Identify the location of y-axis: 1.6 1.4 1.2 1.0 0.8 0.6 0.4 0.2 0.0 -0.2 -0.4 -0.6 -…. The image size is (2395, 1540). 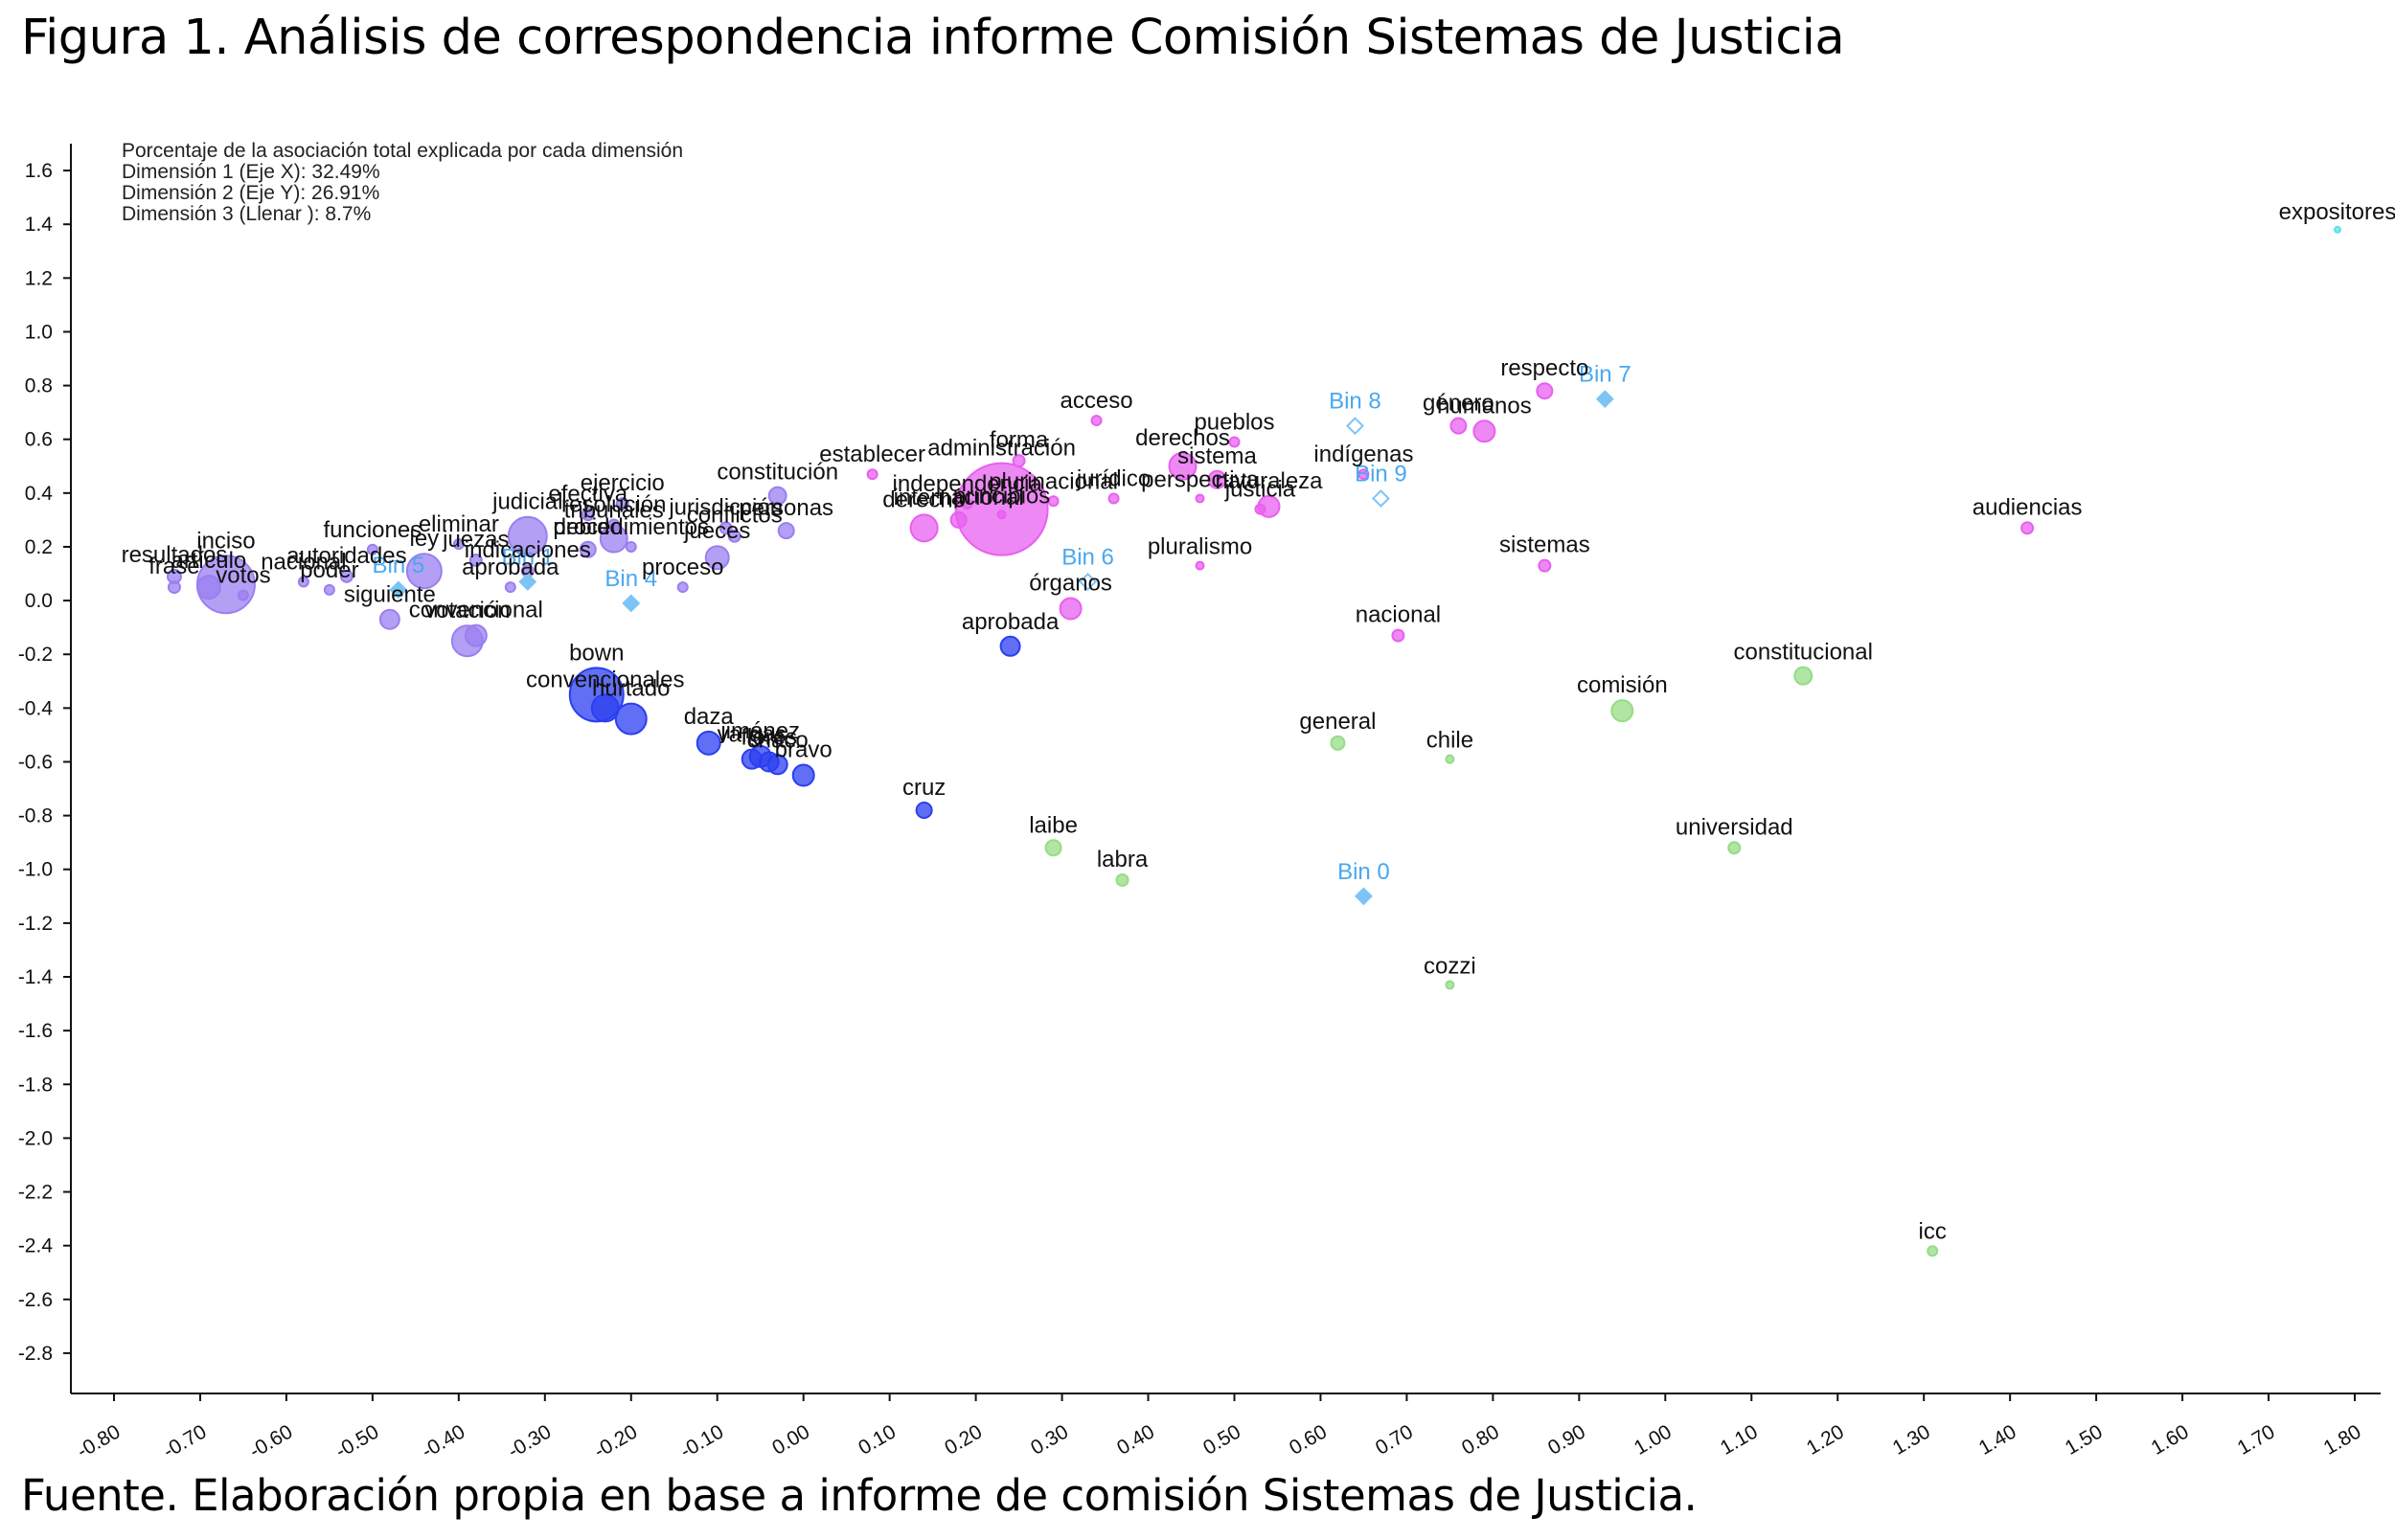
(45, 768).